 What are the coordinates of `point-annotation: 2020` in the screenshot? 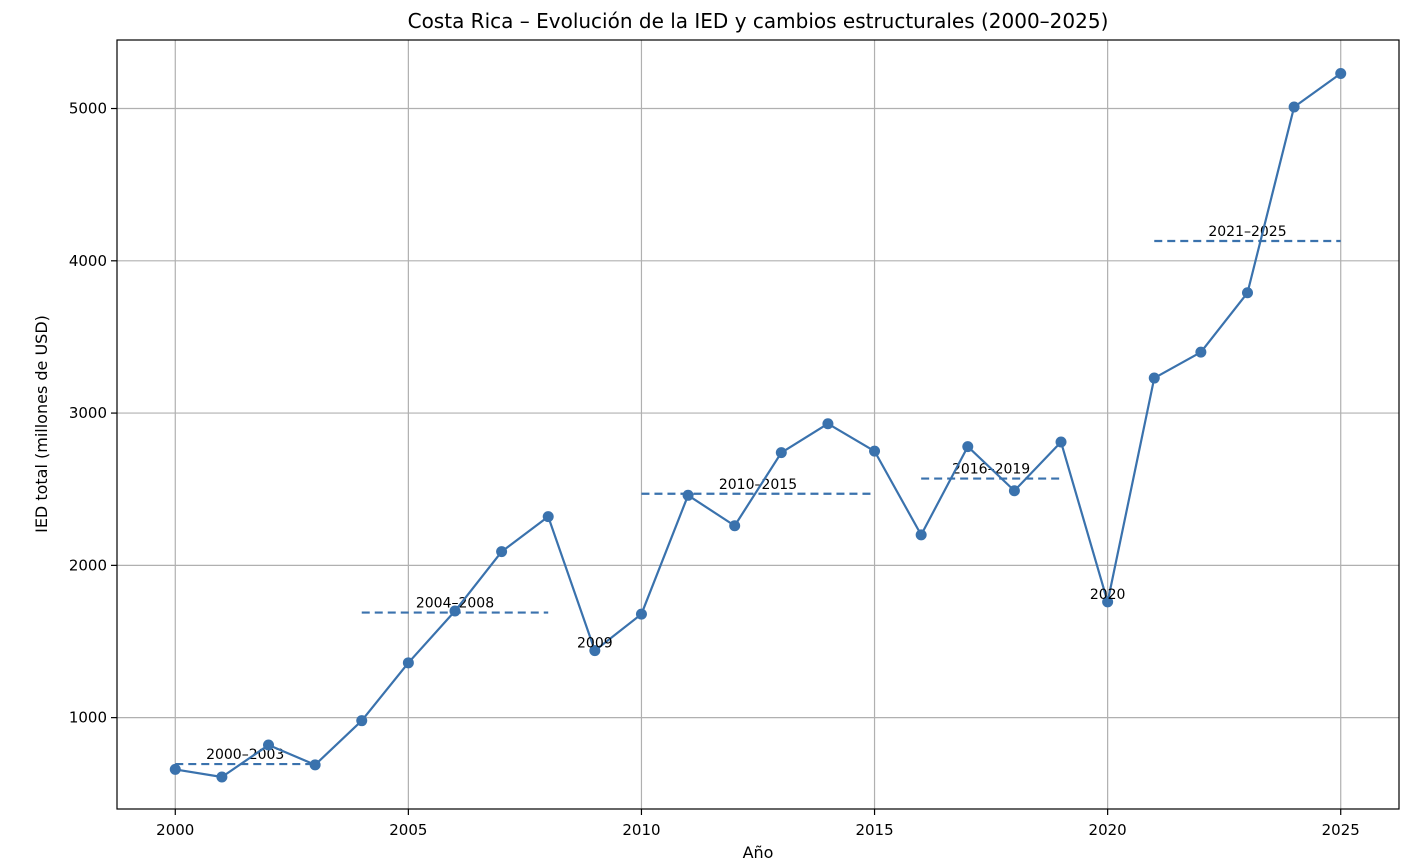 It's located at (1108, 595).